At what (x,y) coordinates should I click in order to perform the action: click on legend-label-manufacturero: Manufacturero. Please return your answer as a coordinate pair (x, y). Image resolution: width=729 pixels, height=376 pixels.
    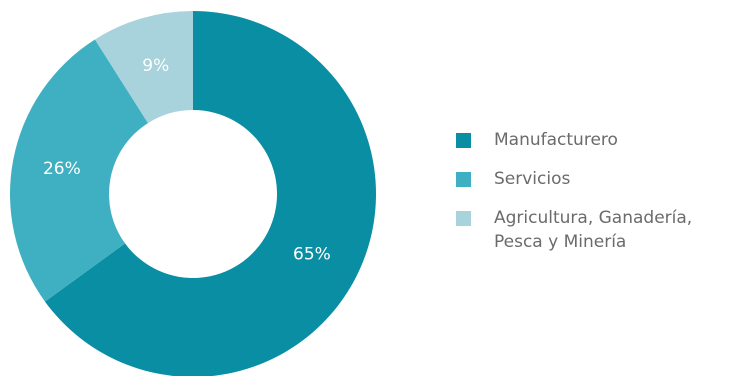
    Looking at the image, I should click on (556, 140).